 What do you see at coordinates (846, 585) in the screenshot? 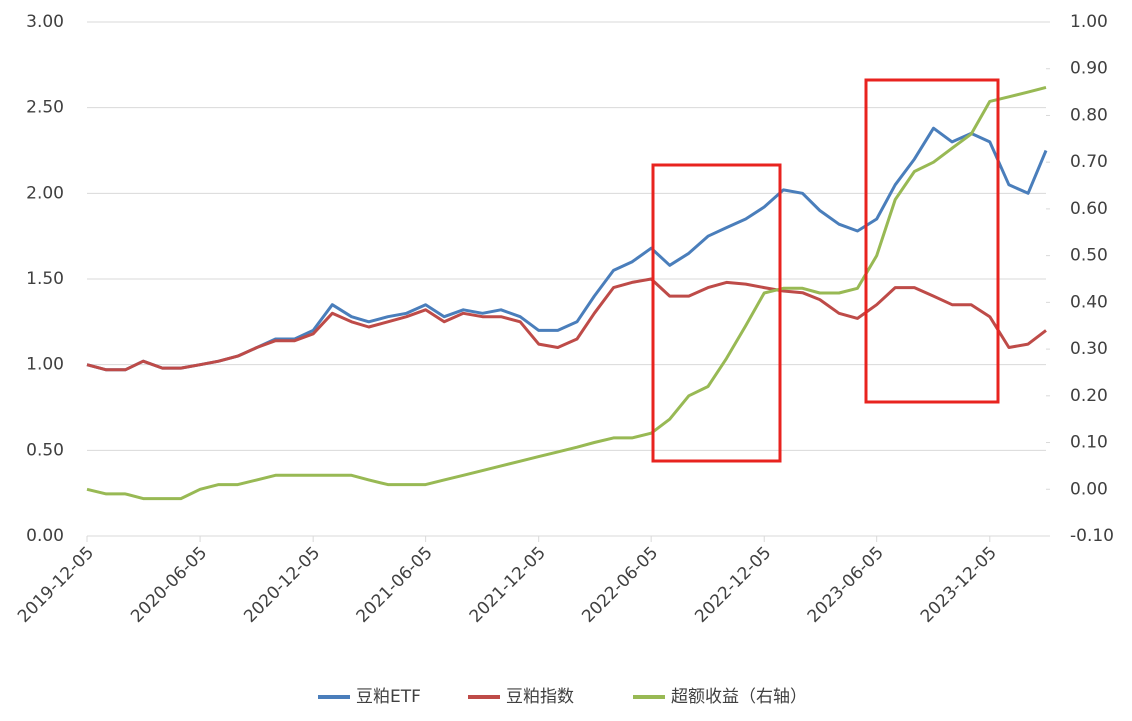
I see `x-tick-label: 2023-06-05` at bounding box center [846, 585].